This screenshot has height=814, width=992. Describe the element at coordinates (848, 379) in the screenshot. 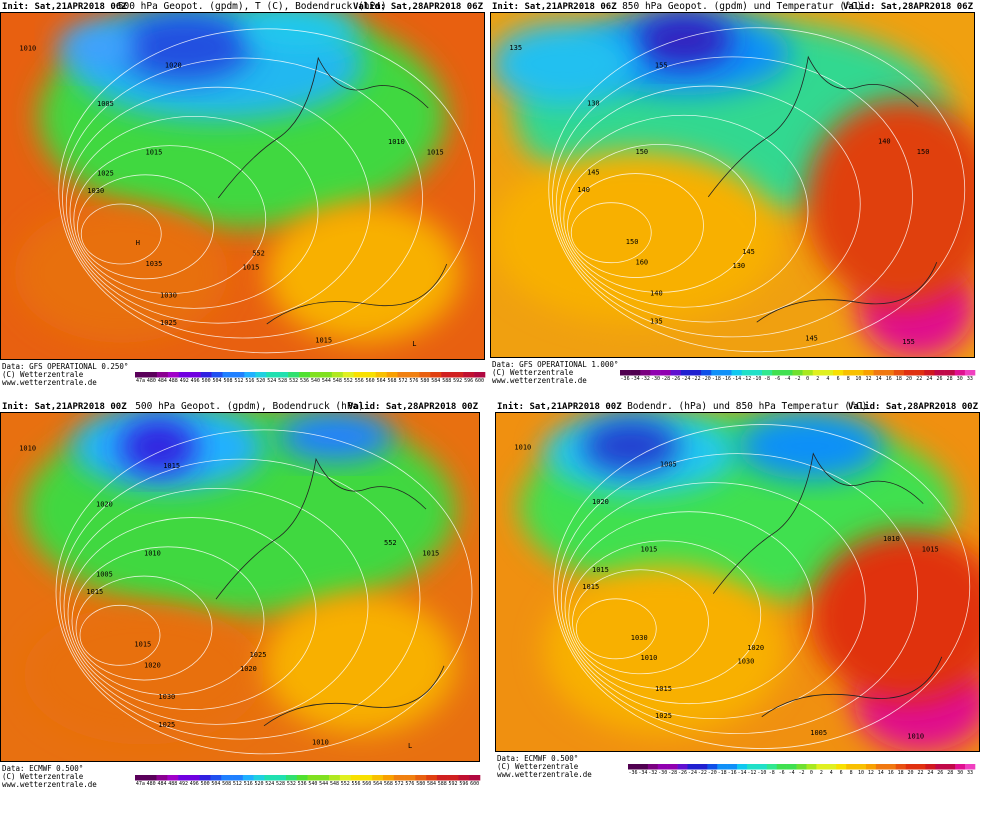

I see `colorbar-label: 8` at that location.